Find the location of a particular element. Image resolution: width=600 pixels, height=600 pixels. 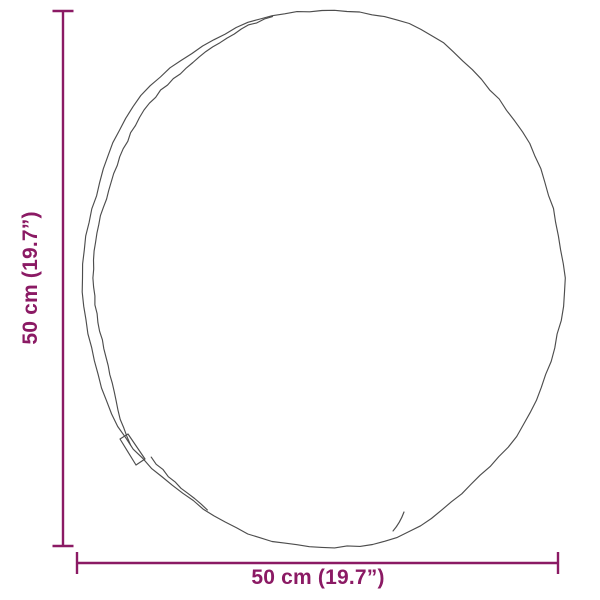

pouf-seam-line-lower is located at coordinates (179, 483).